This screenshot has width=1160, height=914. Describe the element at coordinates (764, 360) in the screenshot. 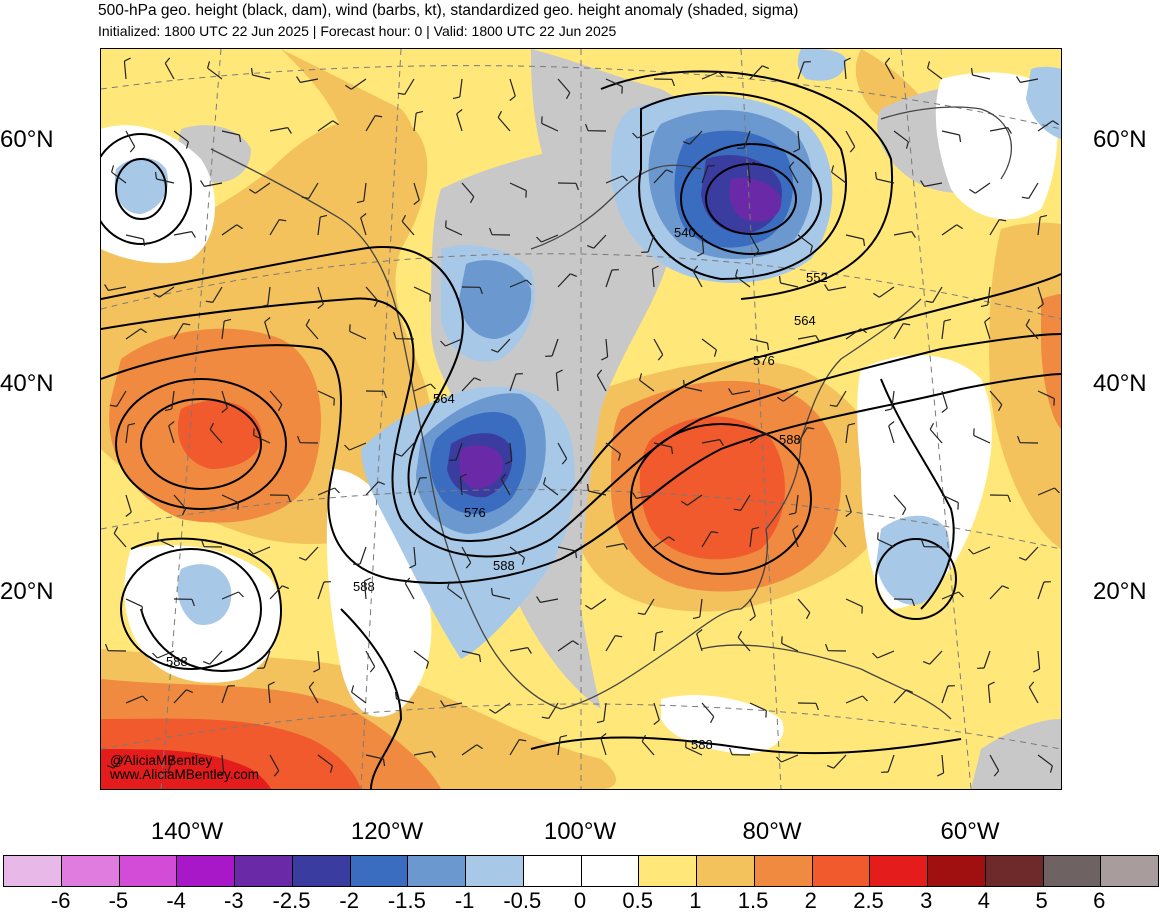

I see `contour-label: 576` at that location.